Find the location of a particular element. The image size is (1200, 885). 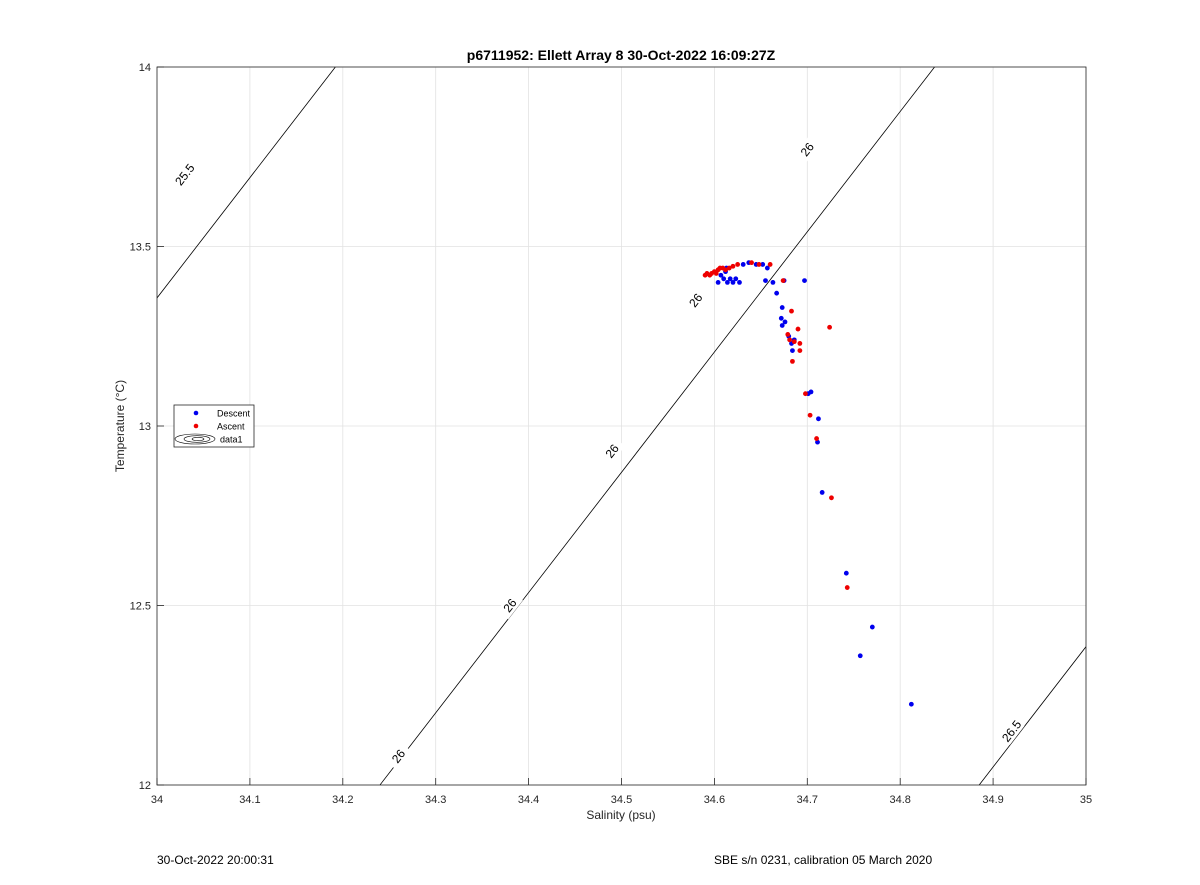

footer-calibration: SBE s/n 0231, calibration 05 March 2020 is located at coordinates (823, 860).